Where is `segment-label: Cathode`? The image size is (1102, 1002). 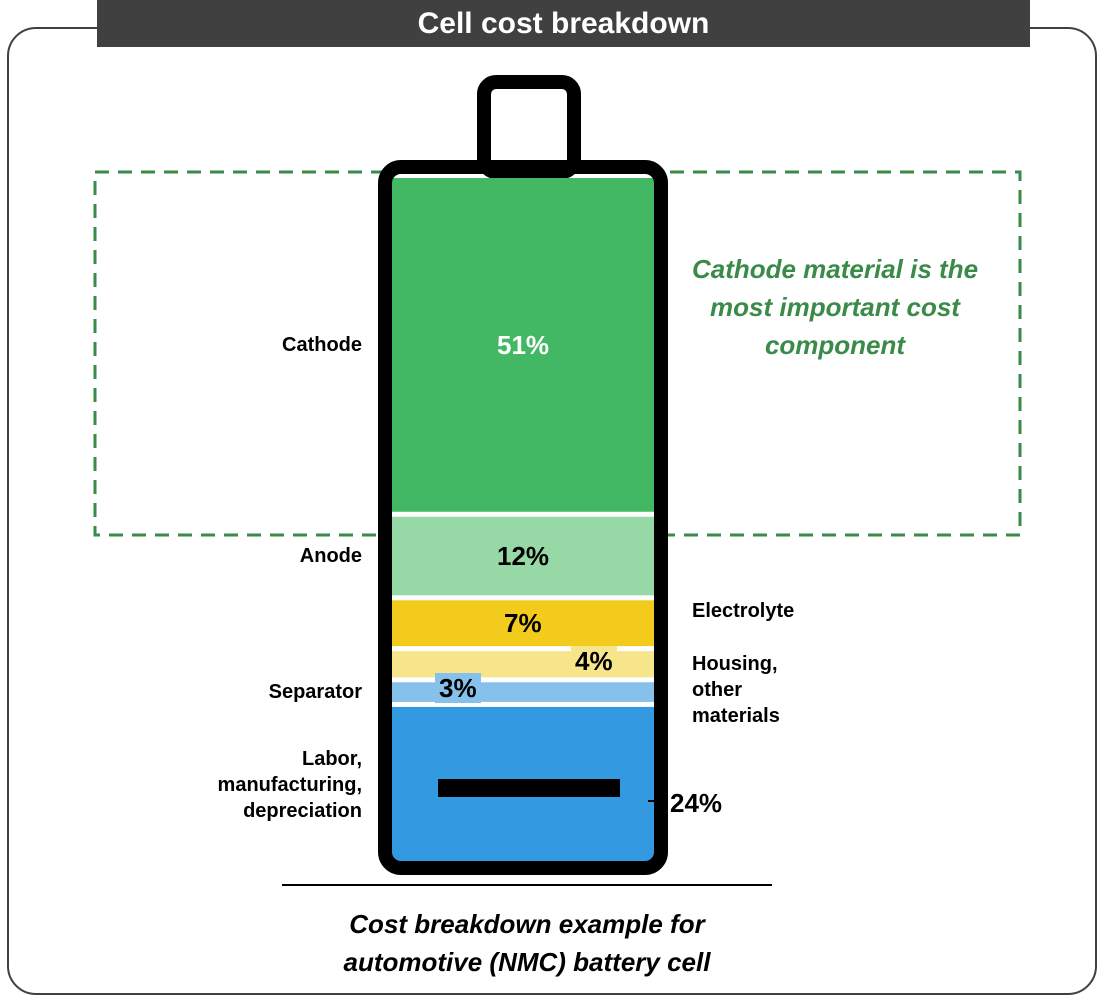
segment-label: Cathode is located at coordinates (322, 344).